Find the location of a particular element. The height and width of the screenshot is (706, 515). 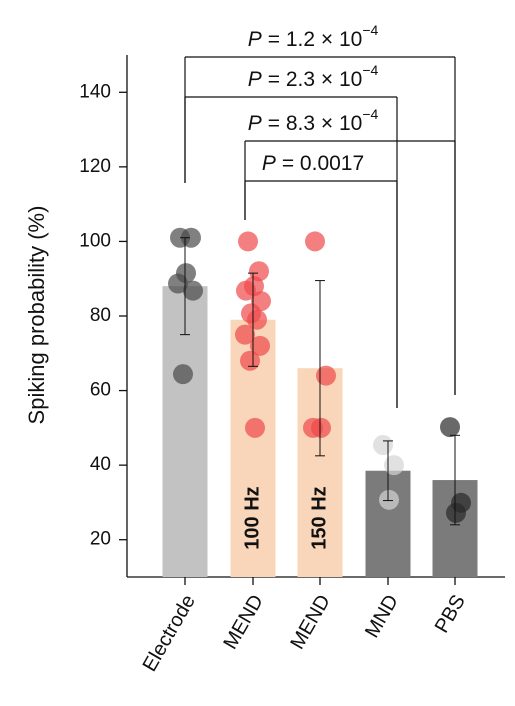

y-tick-label: 60 is located at coordinates (100, 390).